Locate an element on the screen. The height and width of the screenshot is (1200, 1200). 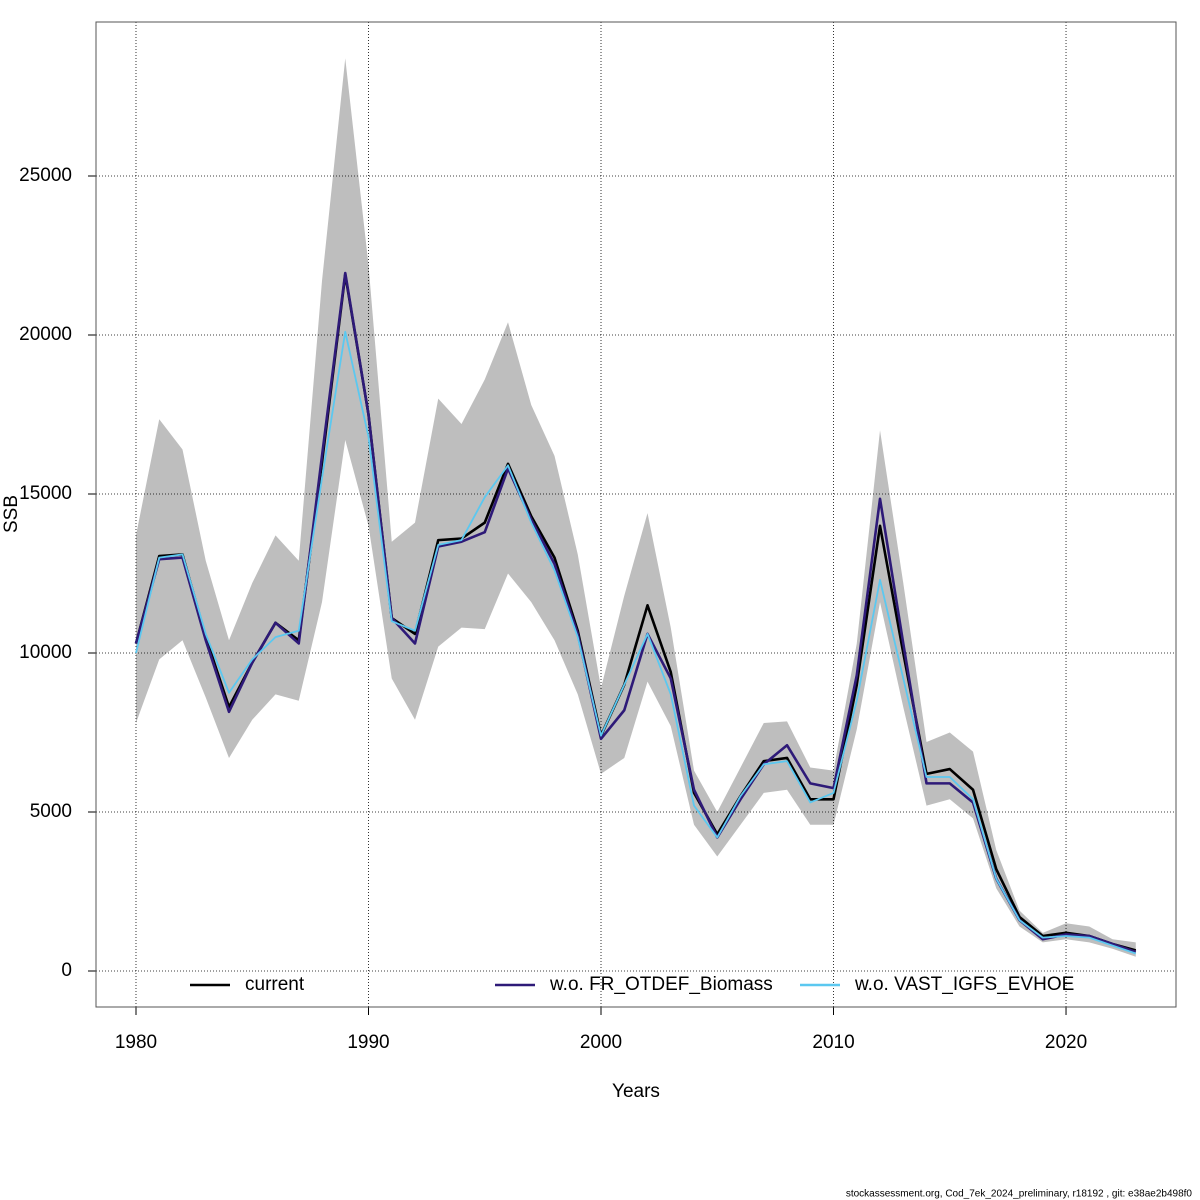
y-tick-label: 10000 is located at coordinates (45, 652).